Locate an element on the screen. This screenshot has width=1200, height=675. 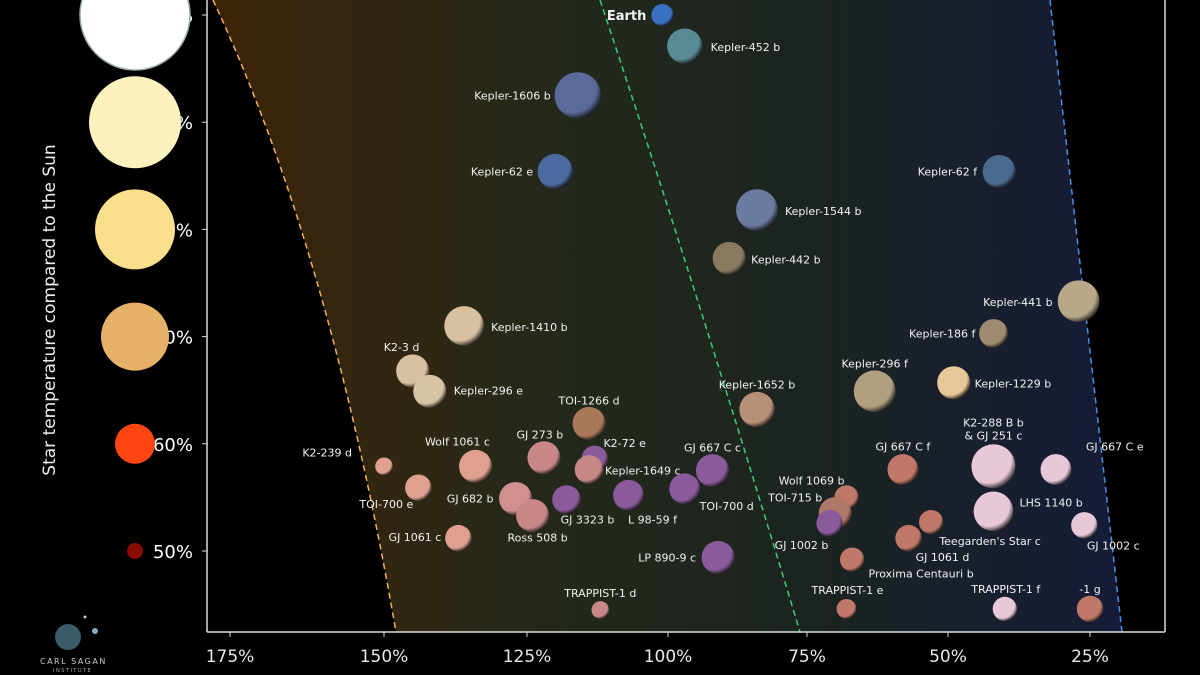
planet: GJ 1002 b is located at coordinates (809, 530).